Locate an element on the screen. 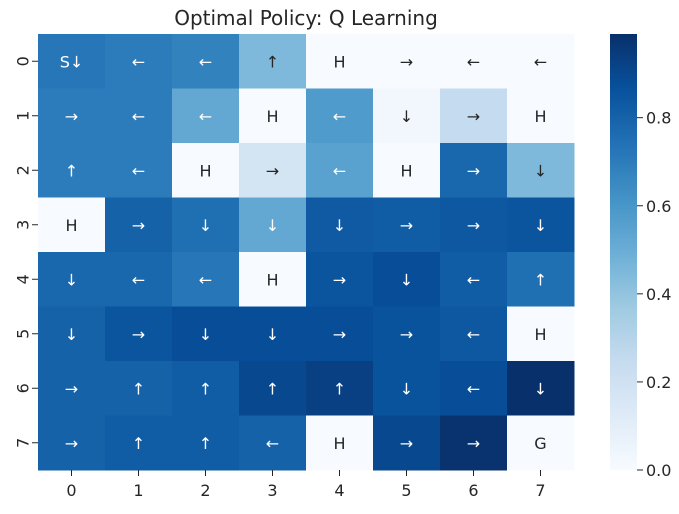  colorbar-tick-label: 0.2 is located at coordinates (658, 382).